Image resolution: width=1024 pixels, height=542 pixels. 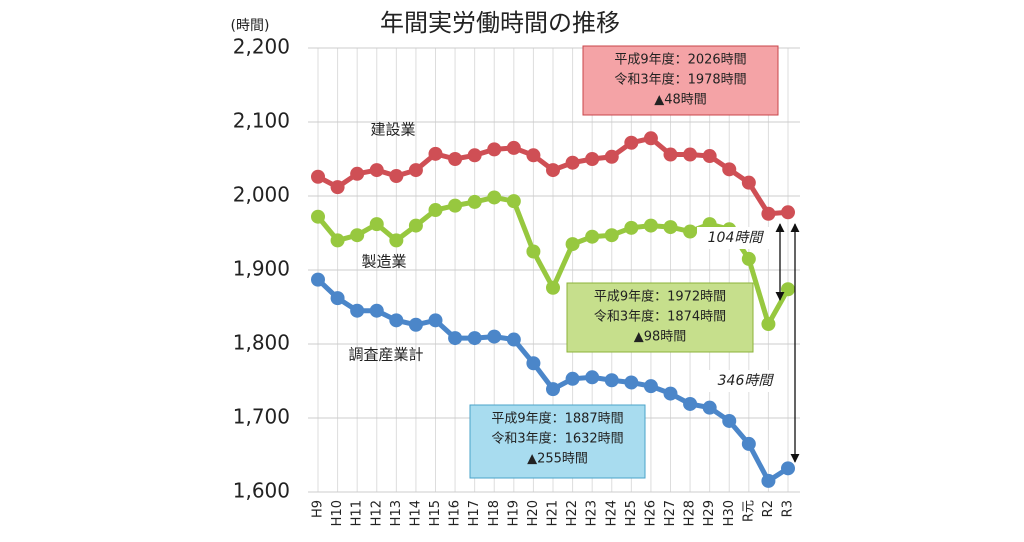 What do you see at coordinates (680, 60) in the screenshot?
I see `callout-text: 平成9年度：2026時間` at bounding box center [680, 60].